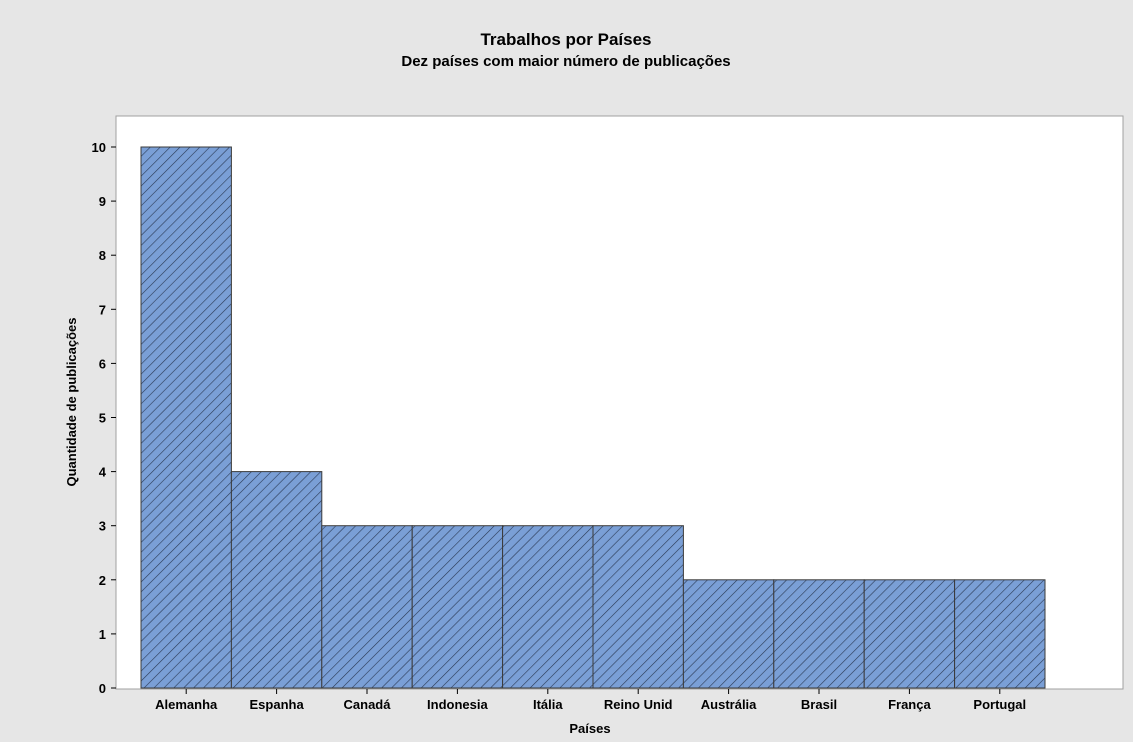 This screenshot has width=1133, height=742. What do you see at coordinates (276, 580) in the screenshot?
I see `bar-espanha` at bounding box center [276, 580].